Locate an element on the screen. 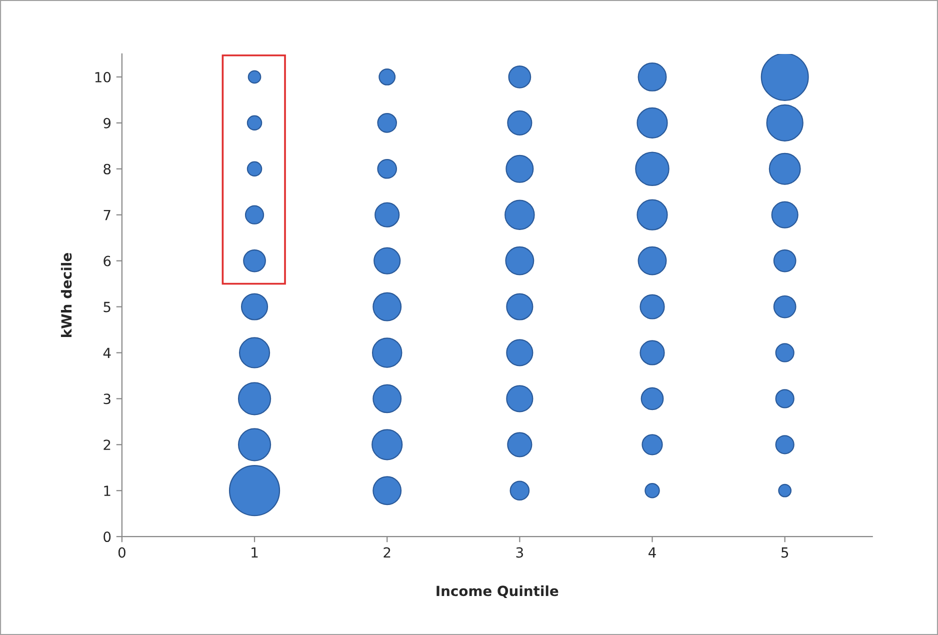 The image size is (938, 635). y-tick-label: 6 is located at coordinates (107, 261).